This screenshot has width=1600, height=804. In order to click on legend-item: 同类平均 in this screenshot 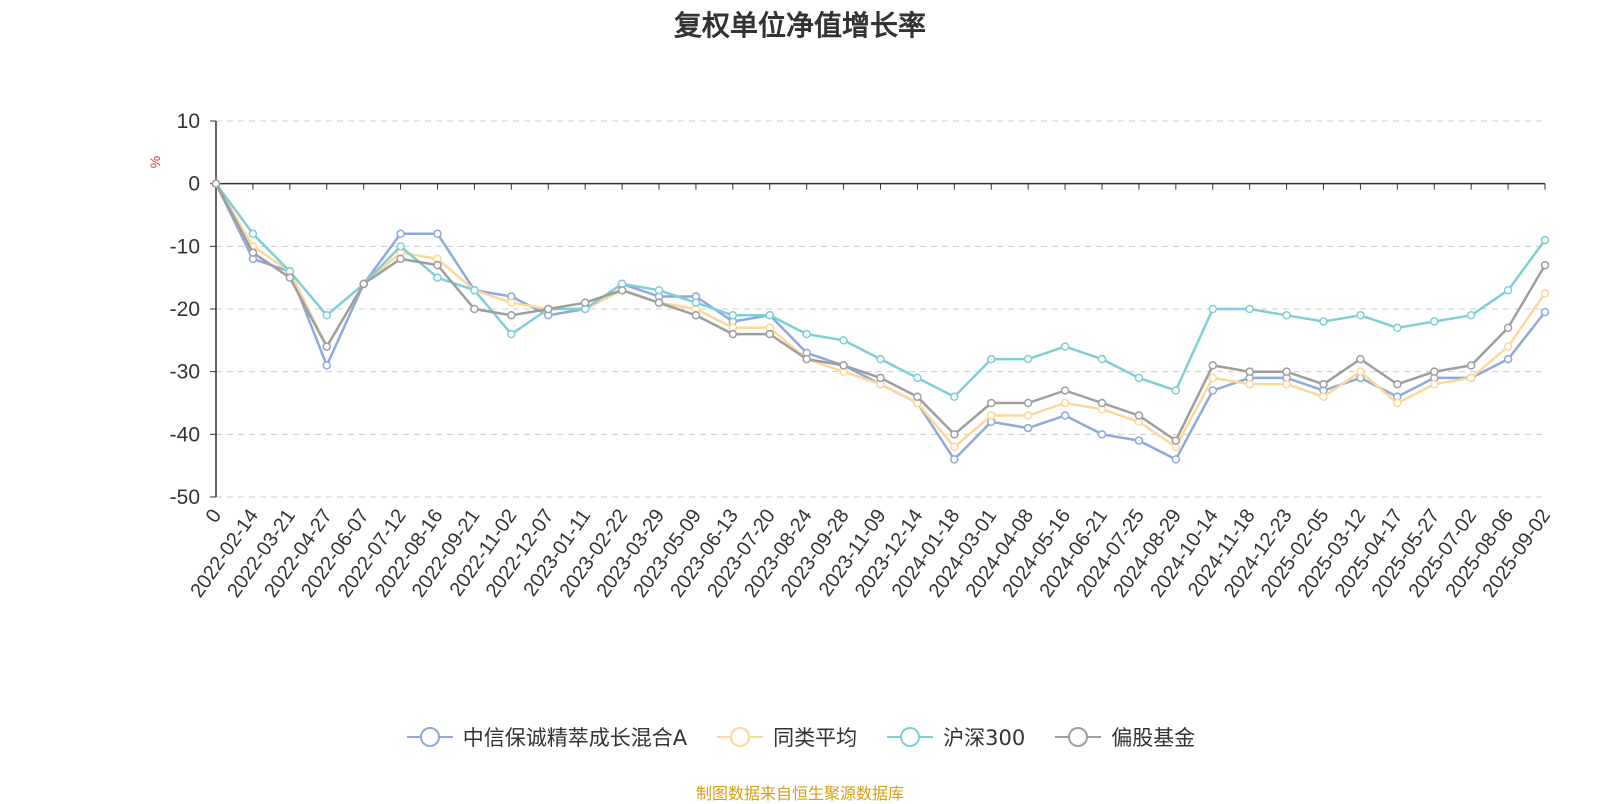, I will do `click(786, 737)`.